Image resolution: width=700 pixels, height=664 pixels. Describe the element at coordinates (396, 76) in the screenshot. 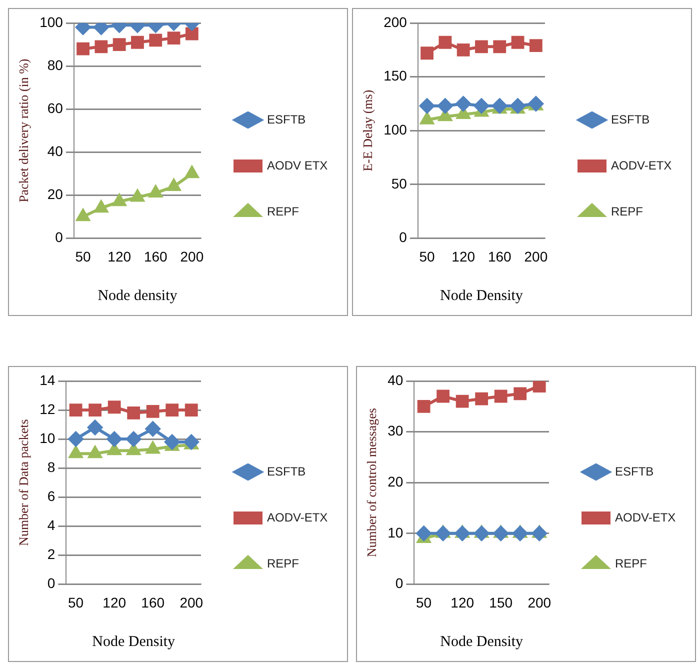

I see `y-tick-label: 150` at that location.